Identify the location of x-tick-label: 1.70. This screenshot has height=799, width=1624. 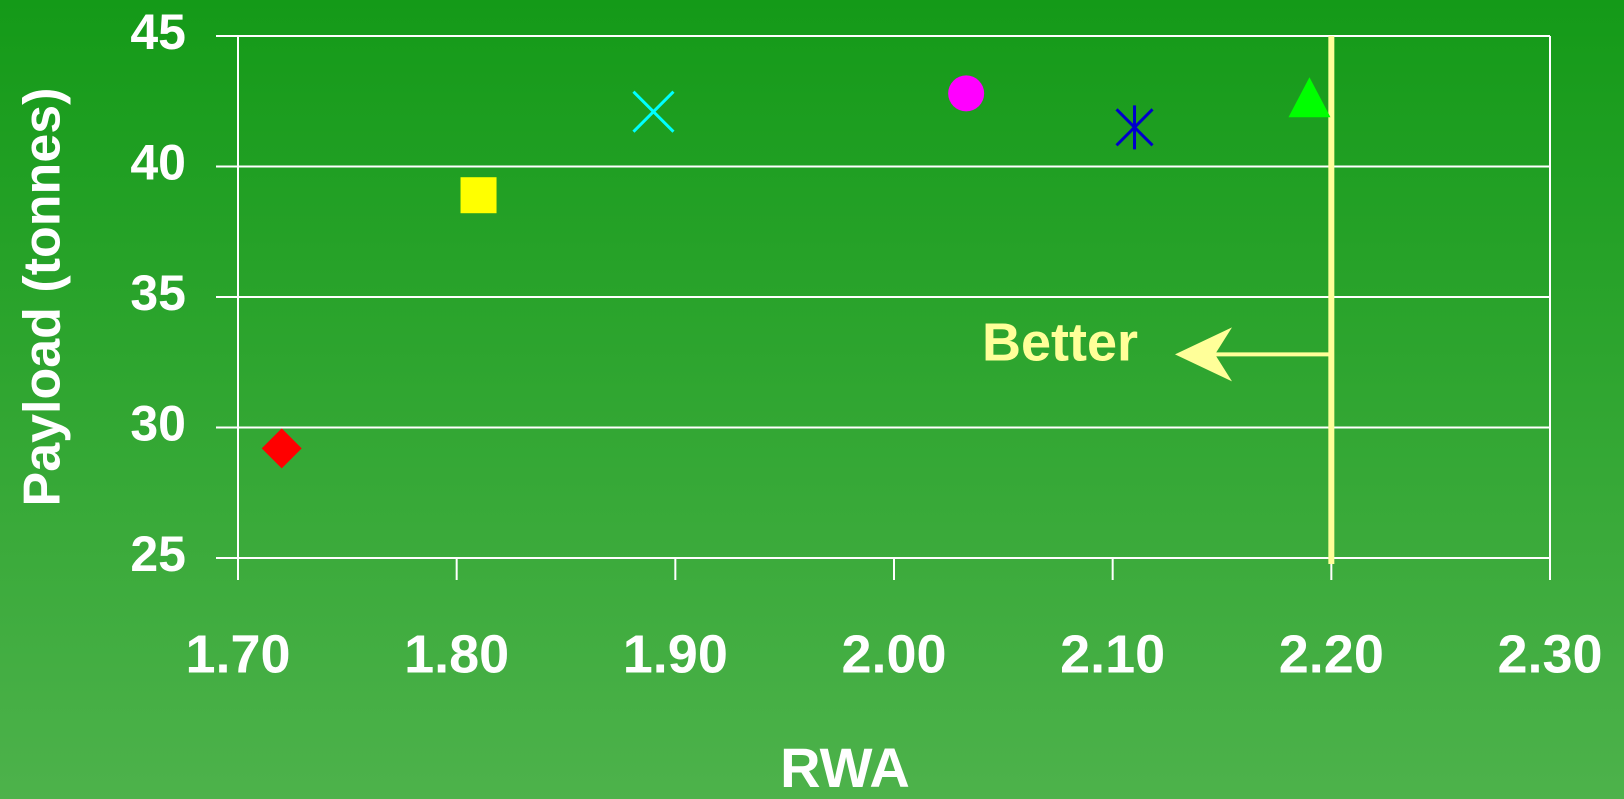
(237, 654).